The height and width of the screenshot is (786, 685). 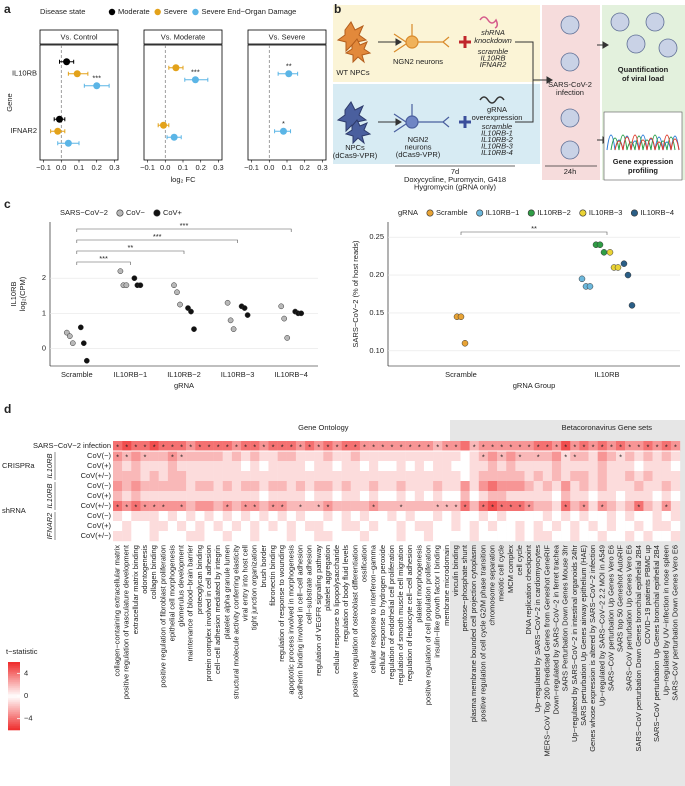 I want to click on neurites, so click(x=421, y=38).